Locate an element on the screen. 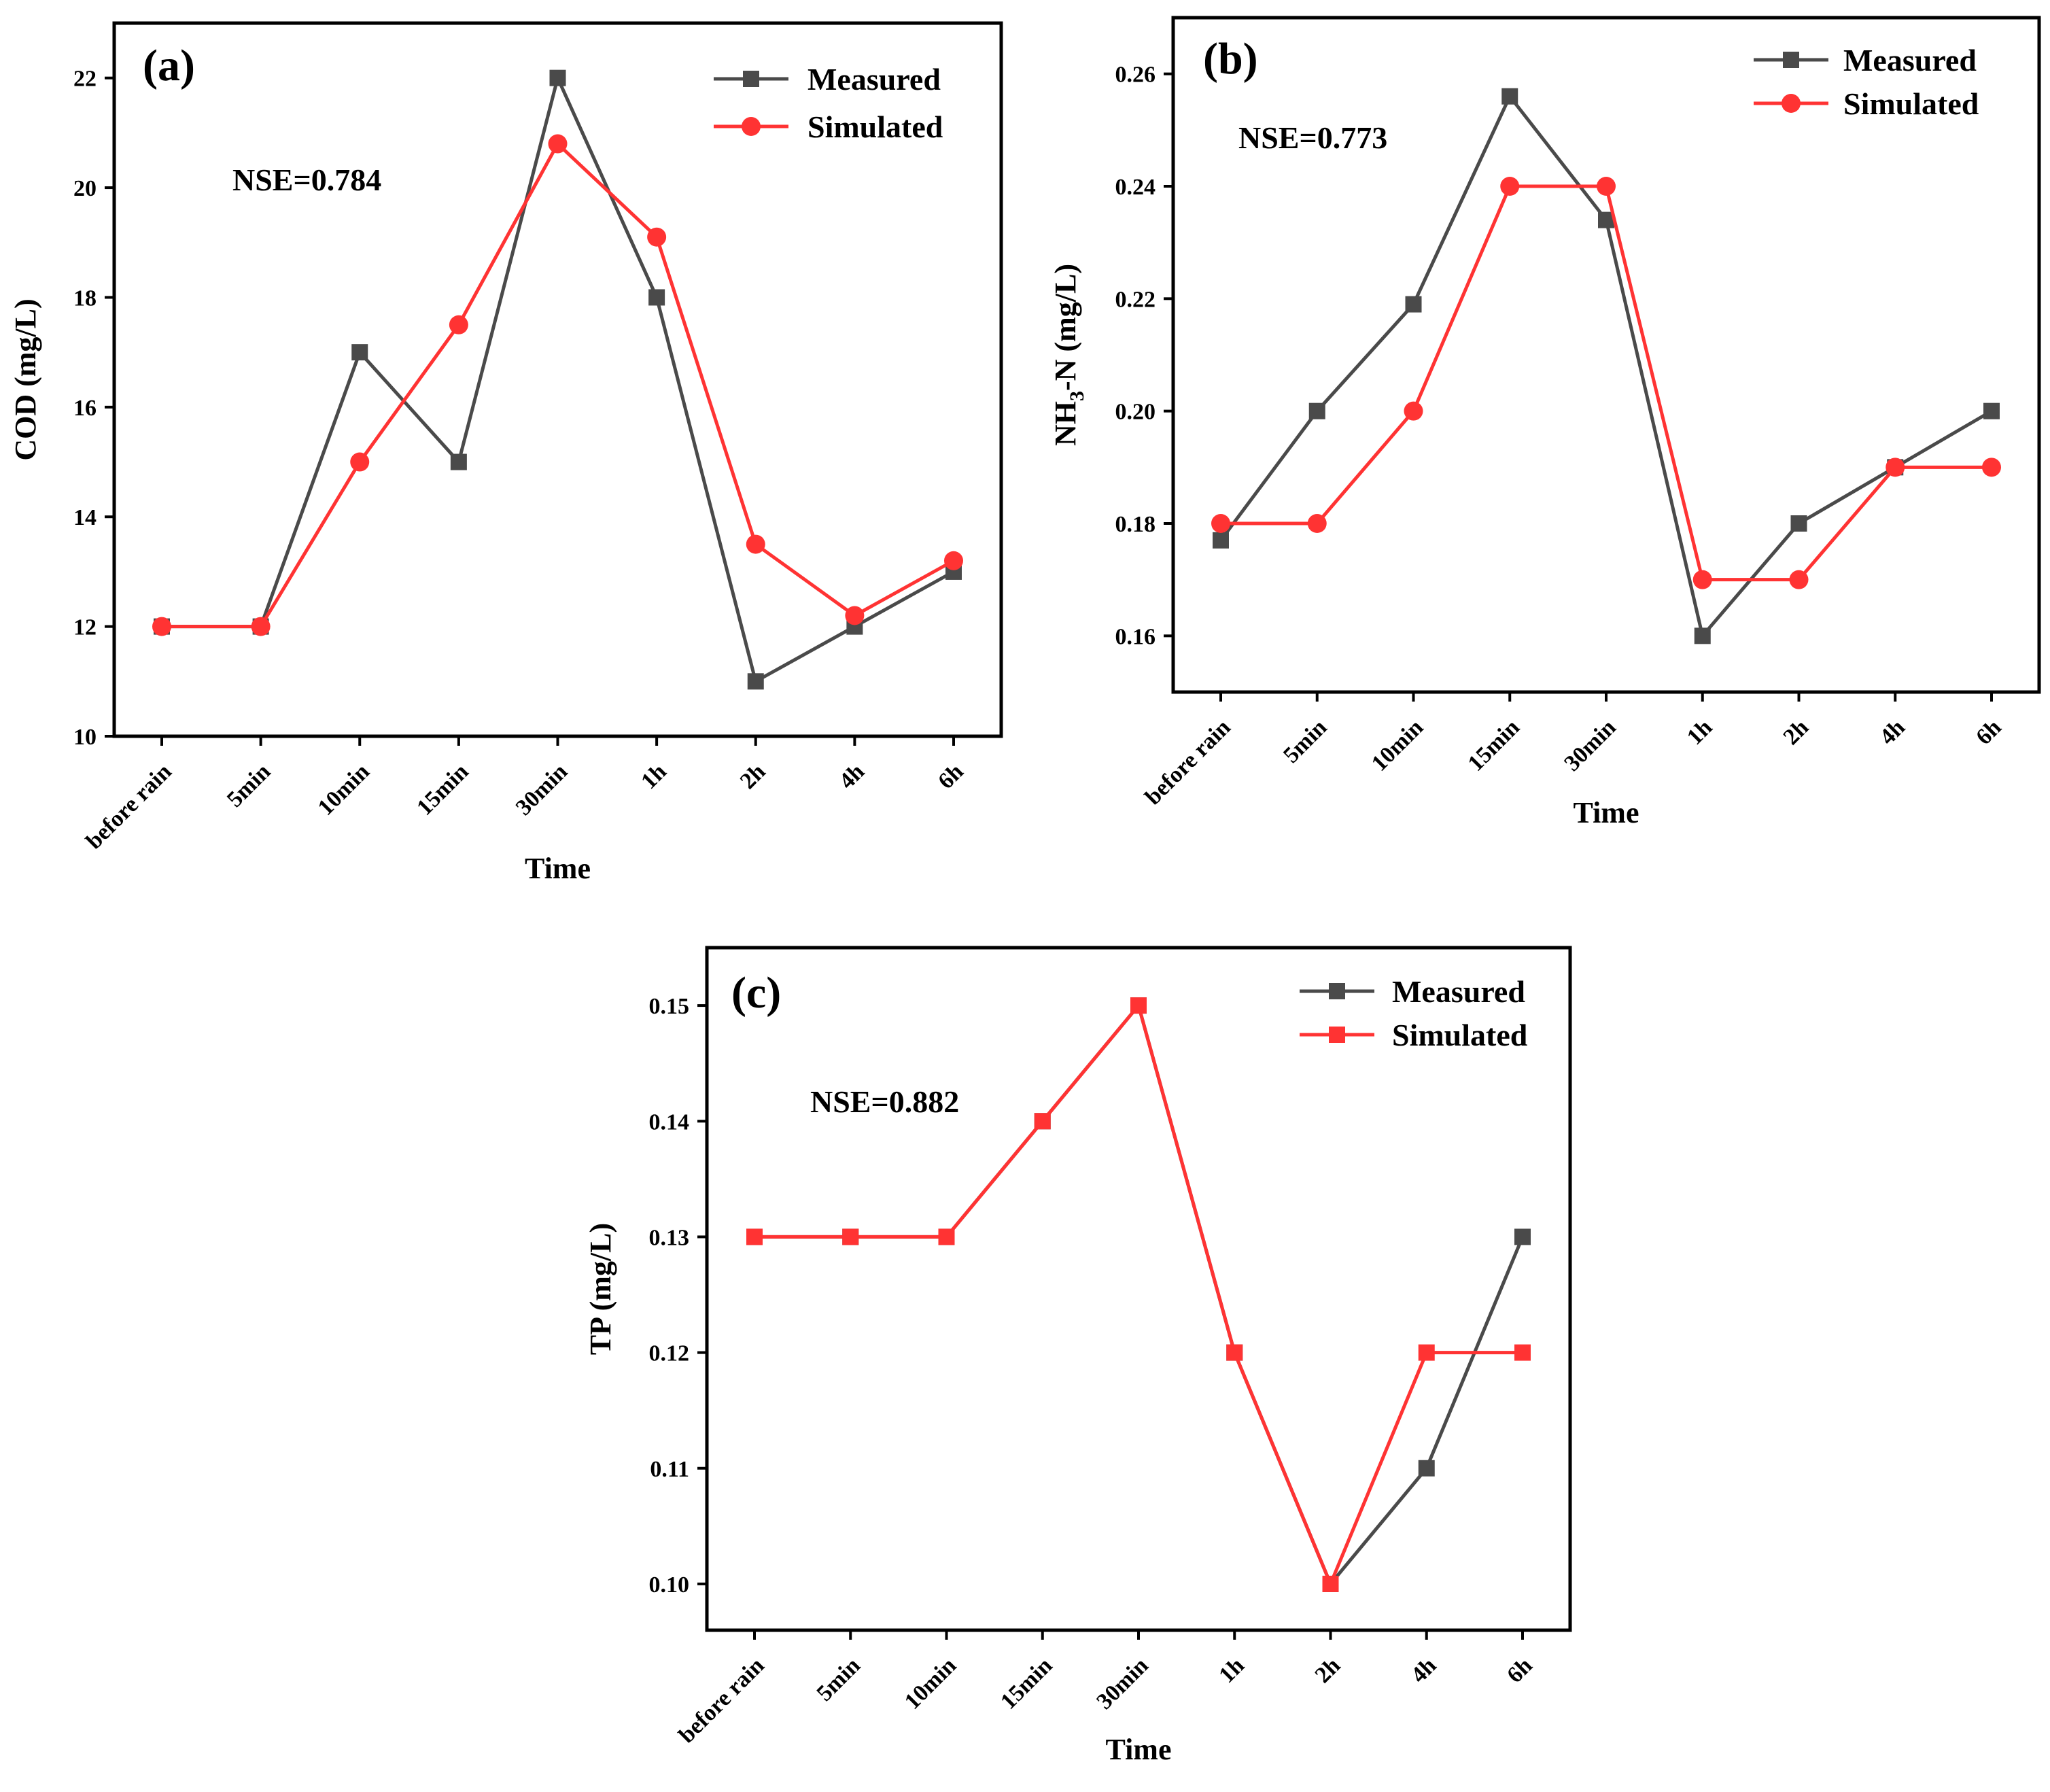 Image resolution: width=2050 pixels, height=1792 pixels. y-tick-label: 0.18 is located at coordinates (1135, 524).